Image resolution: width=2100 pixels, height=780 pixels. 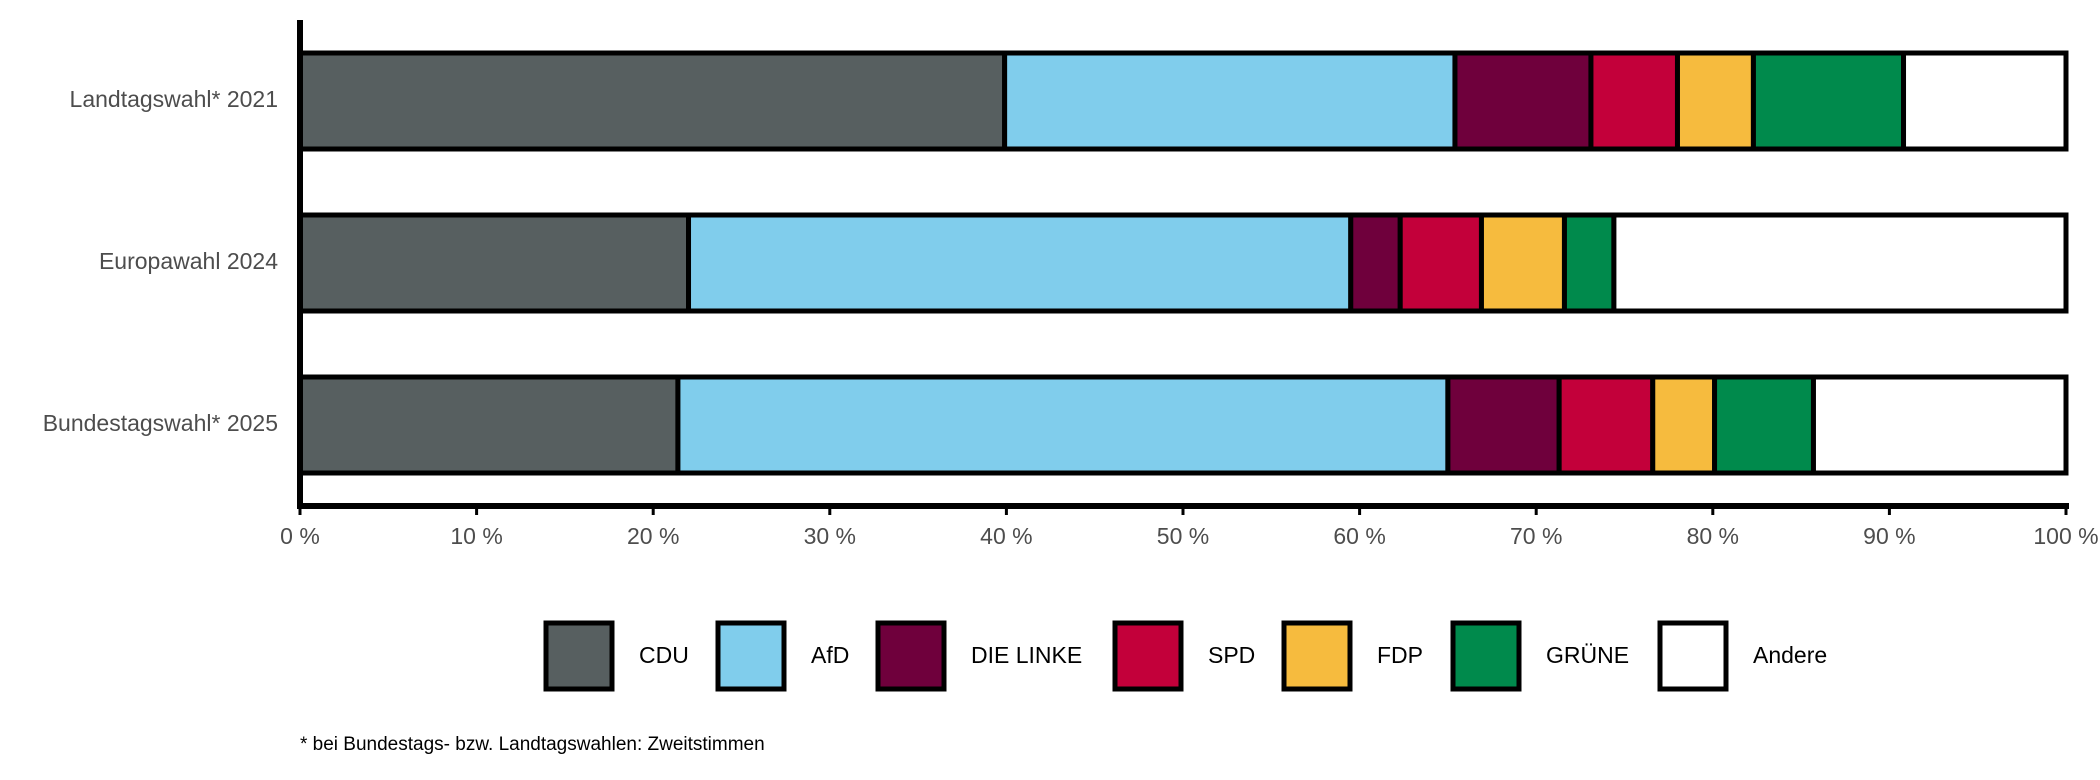 What do you see at coordinates (830, 536) in the screenshot?
I see `x-tick-label: 30 %` at bounding box center [830, 536].